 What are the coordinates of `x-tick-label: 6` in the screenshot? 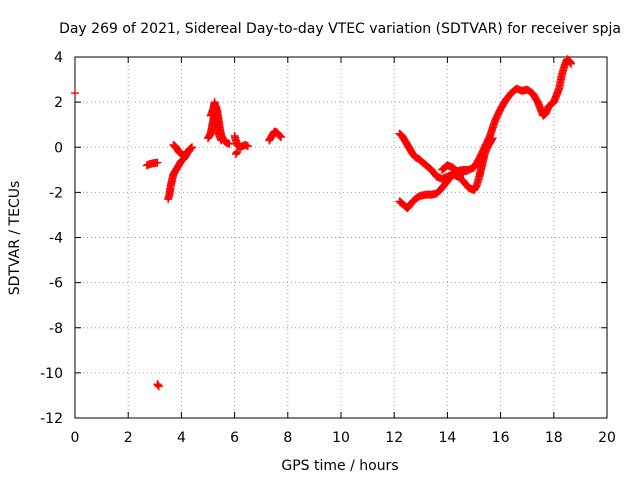 It's located at (234, 438).